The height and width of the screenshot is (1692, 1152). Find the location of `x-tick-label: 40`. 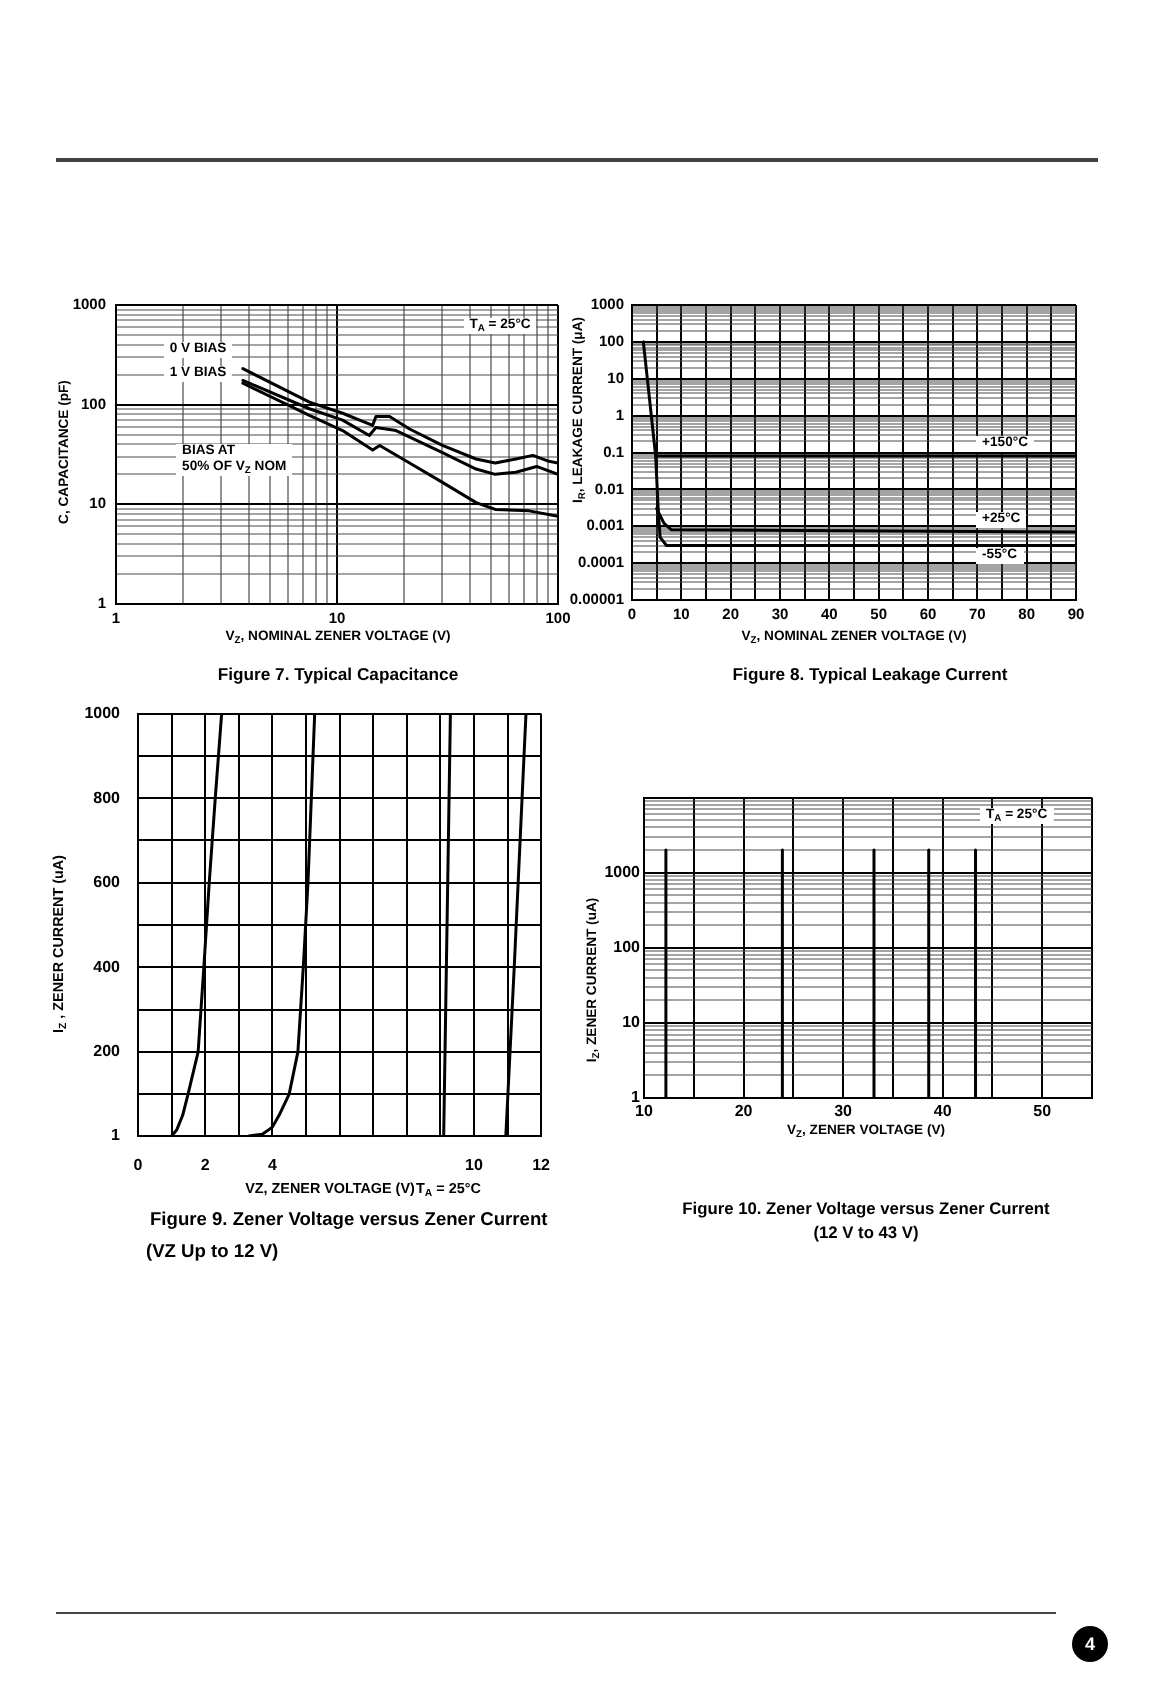

x-tick-label: 40 is located at coordinates (943, 1111).